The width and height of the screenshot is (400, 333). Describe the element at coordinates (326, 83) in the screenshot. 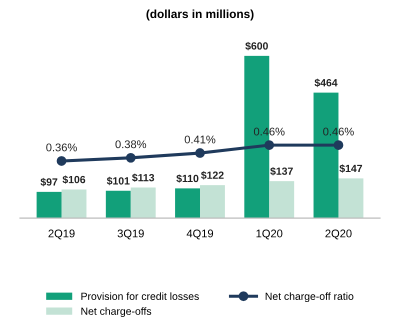

I see `data-label: $464` at that location.